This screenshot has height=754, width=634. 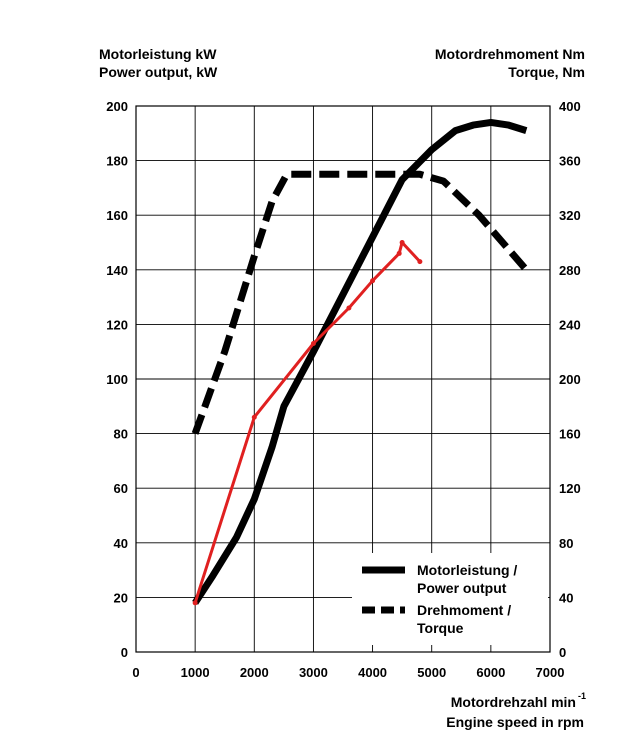 What do you see at coordinates (566, 597) in the screenshot?
I see `y-right-tick-label: 40` at bounding box center [566, 597].